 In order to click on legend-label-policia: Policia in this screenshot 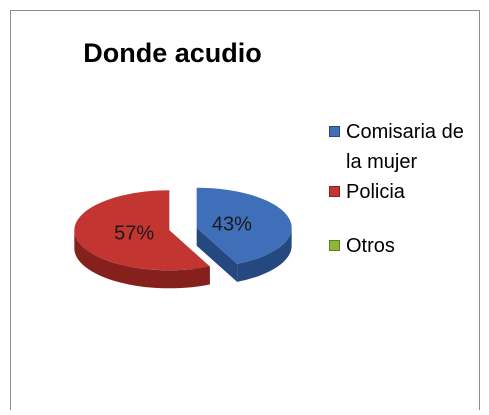, I will do `click(375, 192)`.